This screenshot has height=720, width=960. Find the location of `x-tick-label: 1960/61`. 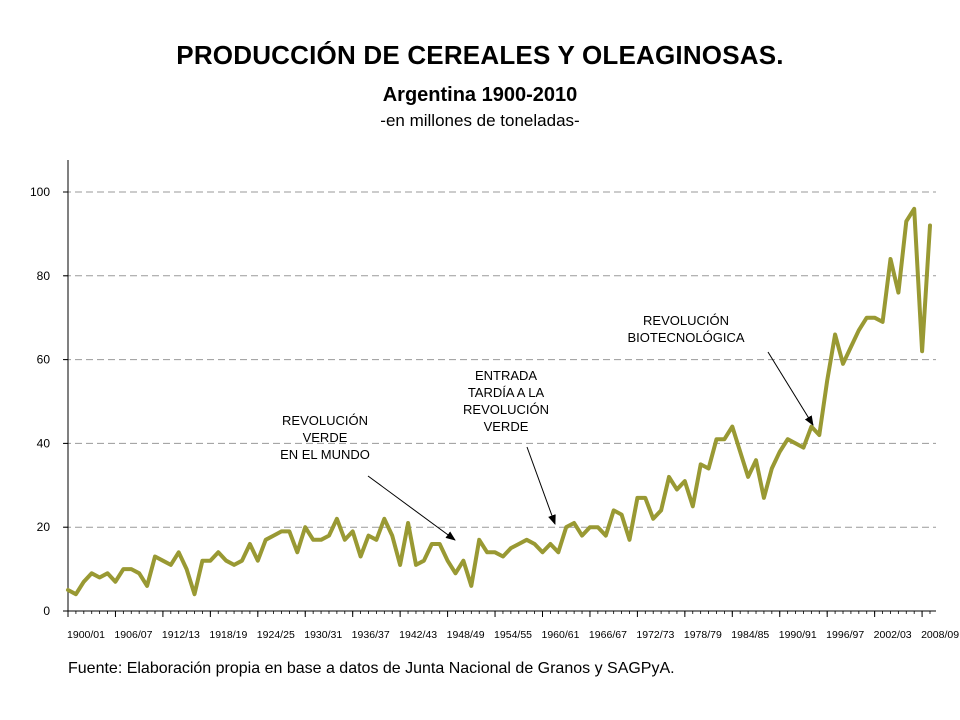

x-tick-label: 1960/61 is located at coordinates (560, 635).